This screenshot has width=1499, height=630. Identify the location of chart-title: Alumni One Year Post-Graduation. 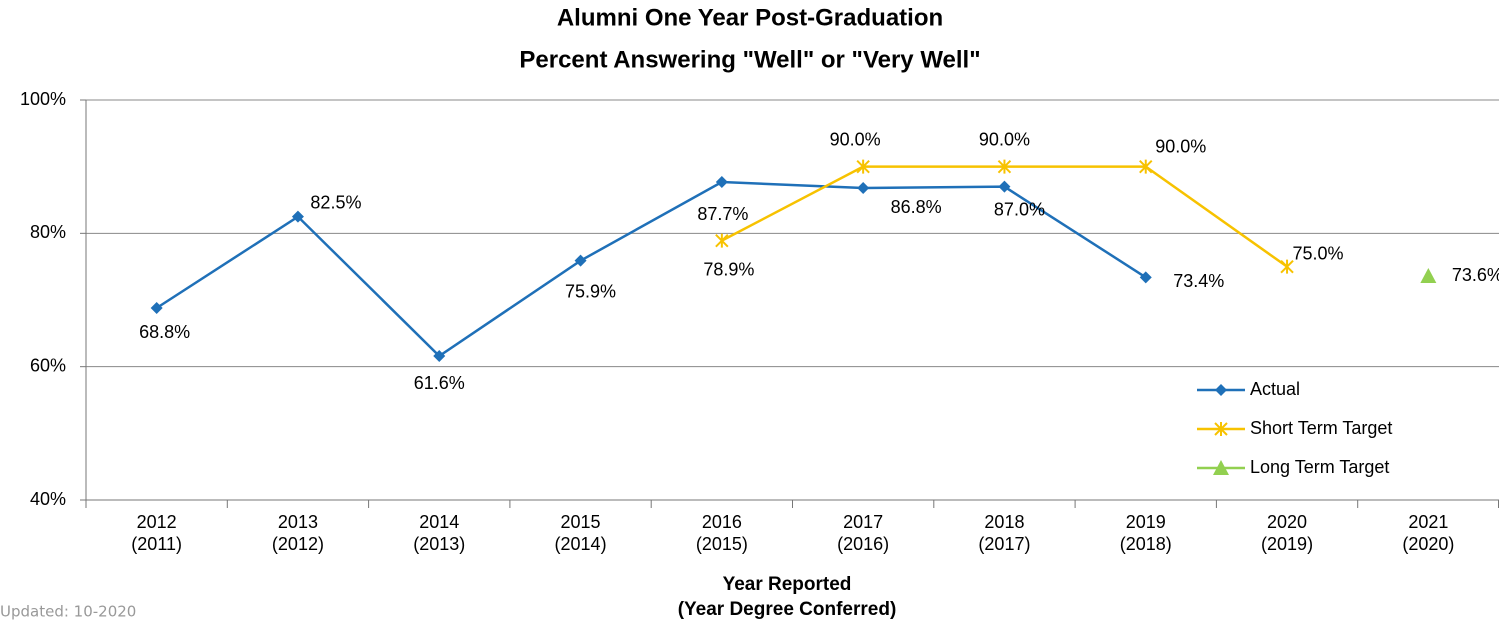
(750, 17).